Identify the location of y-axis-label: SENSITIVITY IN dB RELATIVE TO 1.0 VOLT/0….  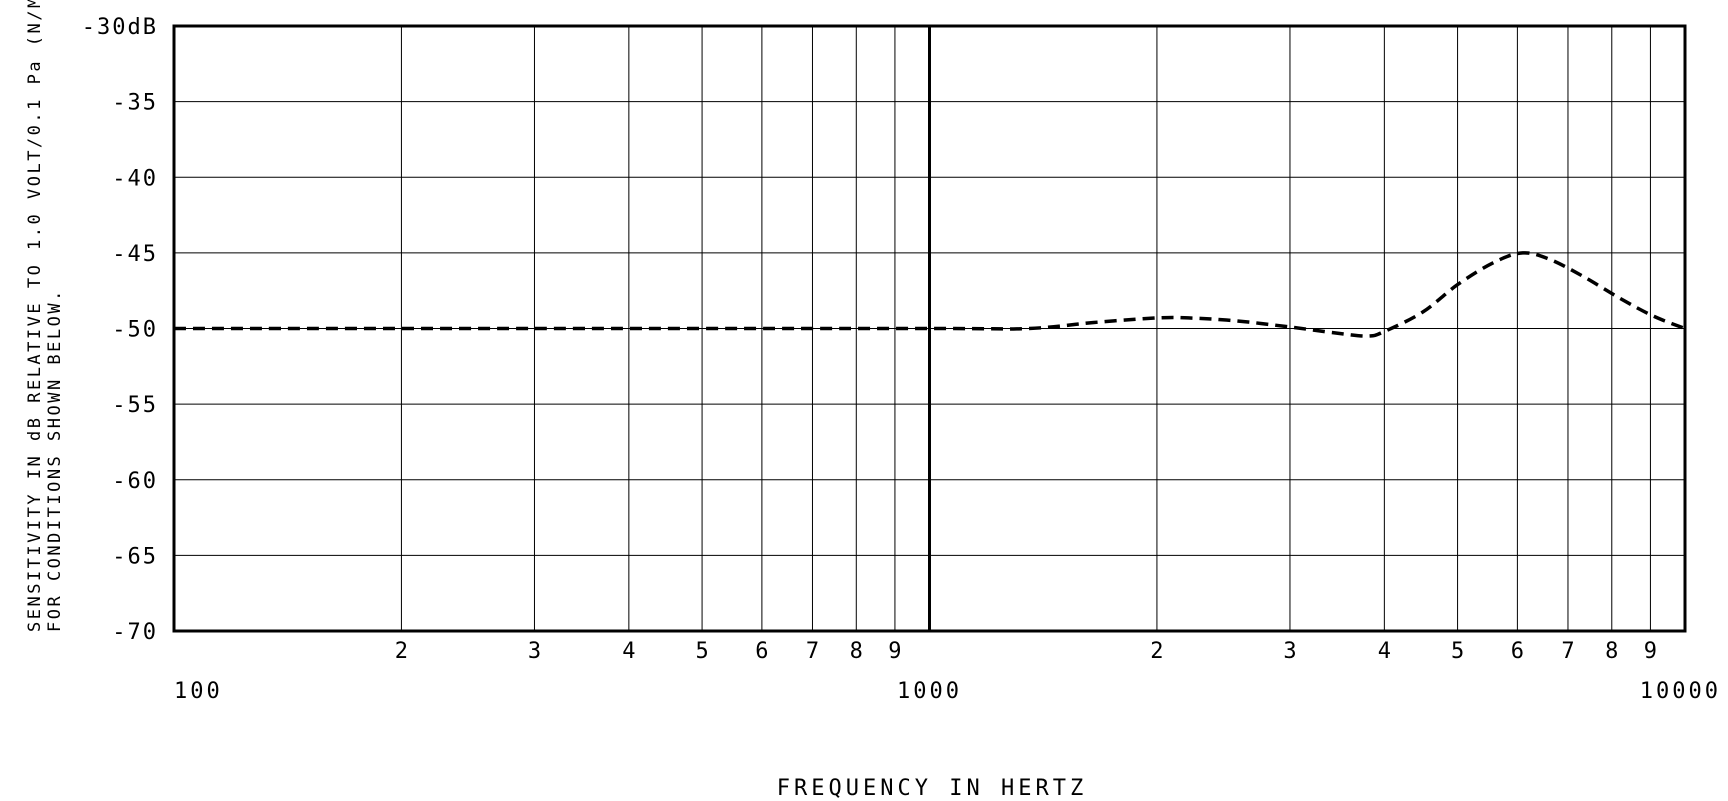
(43, 316).